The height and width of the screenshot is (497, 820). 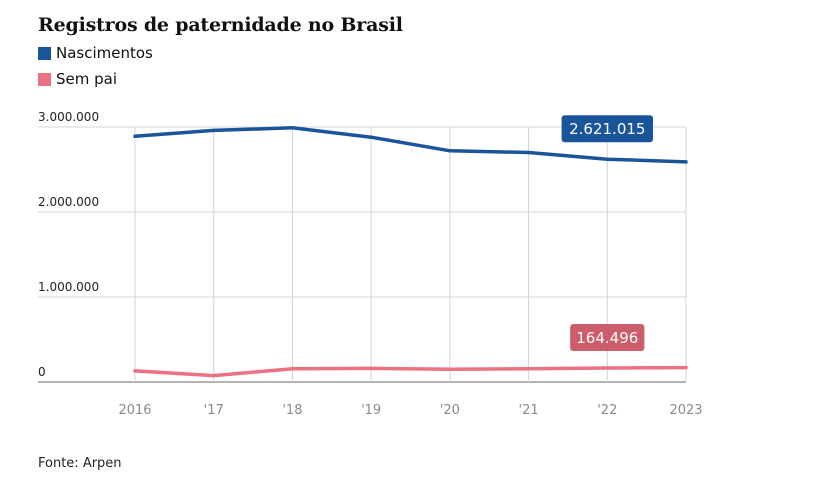 I want to click on callout-label-nascimentos: 2.621.015, so click(x=607, y=129).